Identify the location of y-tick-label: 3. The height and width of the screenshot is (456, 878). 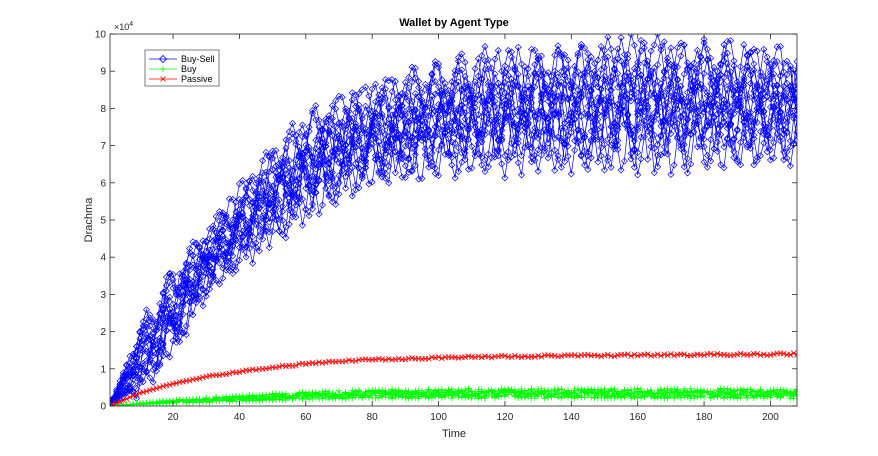
(103, 295).